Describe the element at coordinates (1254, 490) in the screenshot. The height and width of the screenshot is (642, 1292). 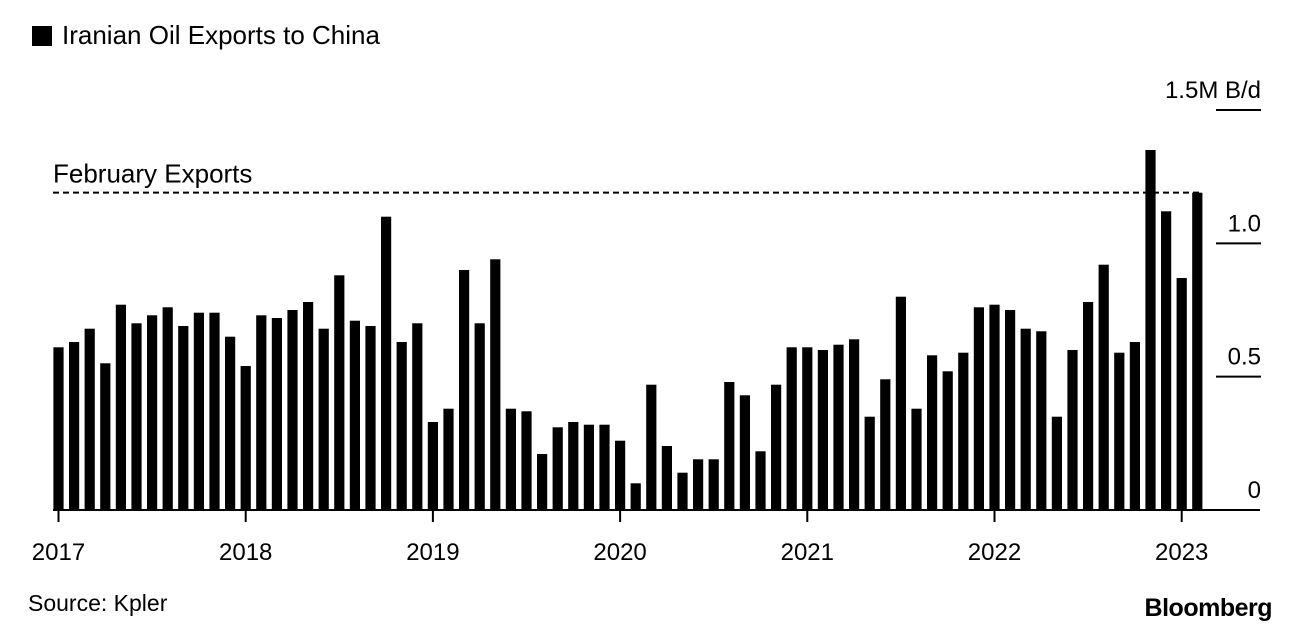
I see `y-tick-label: 0` at that location.